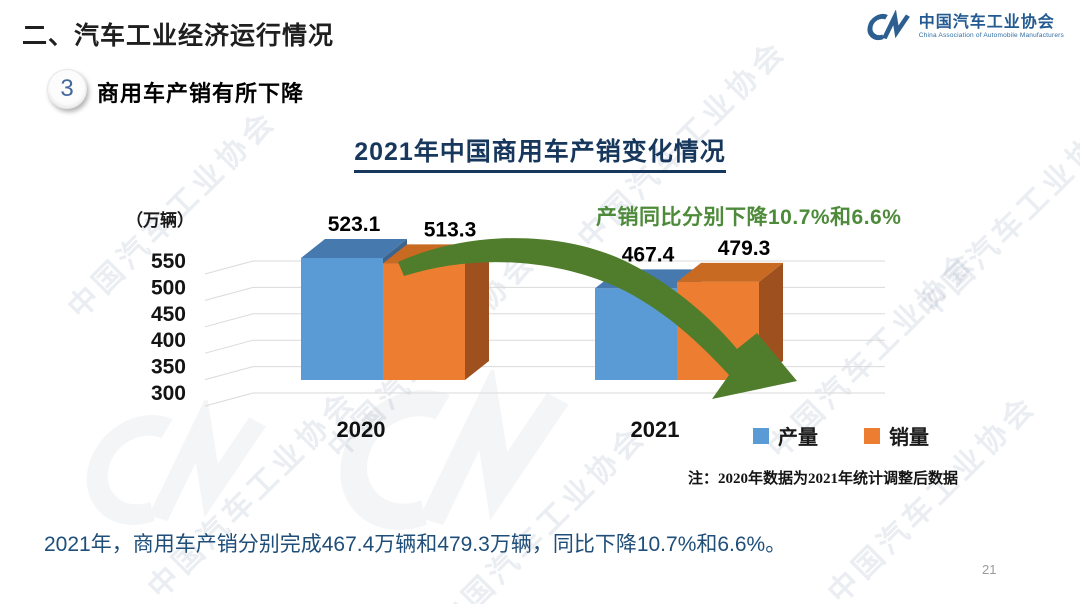  I want to click on category-label: 2020, so click(361, 429).